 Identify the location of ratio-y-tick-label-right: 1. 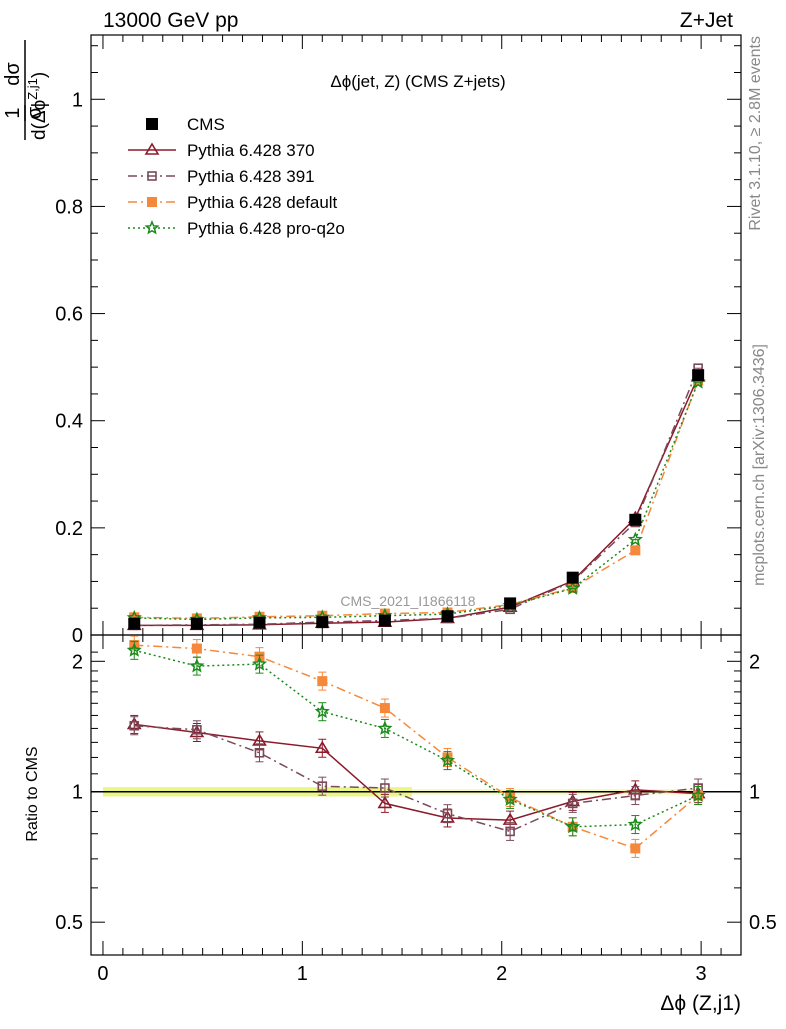
(754, 793).